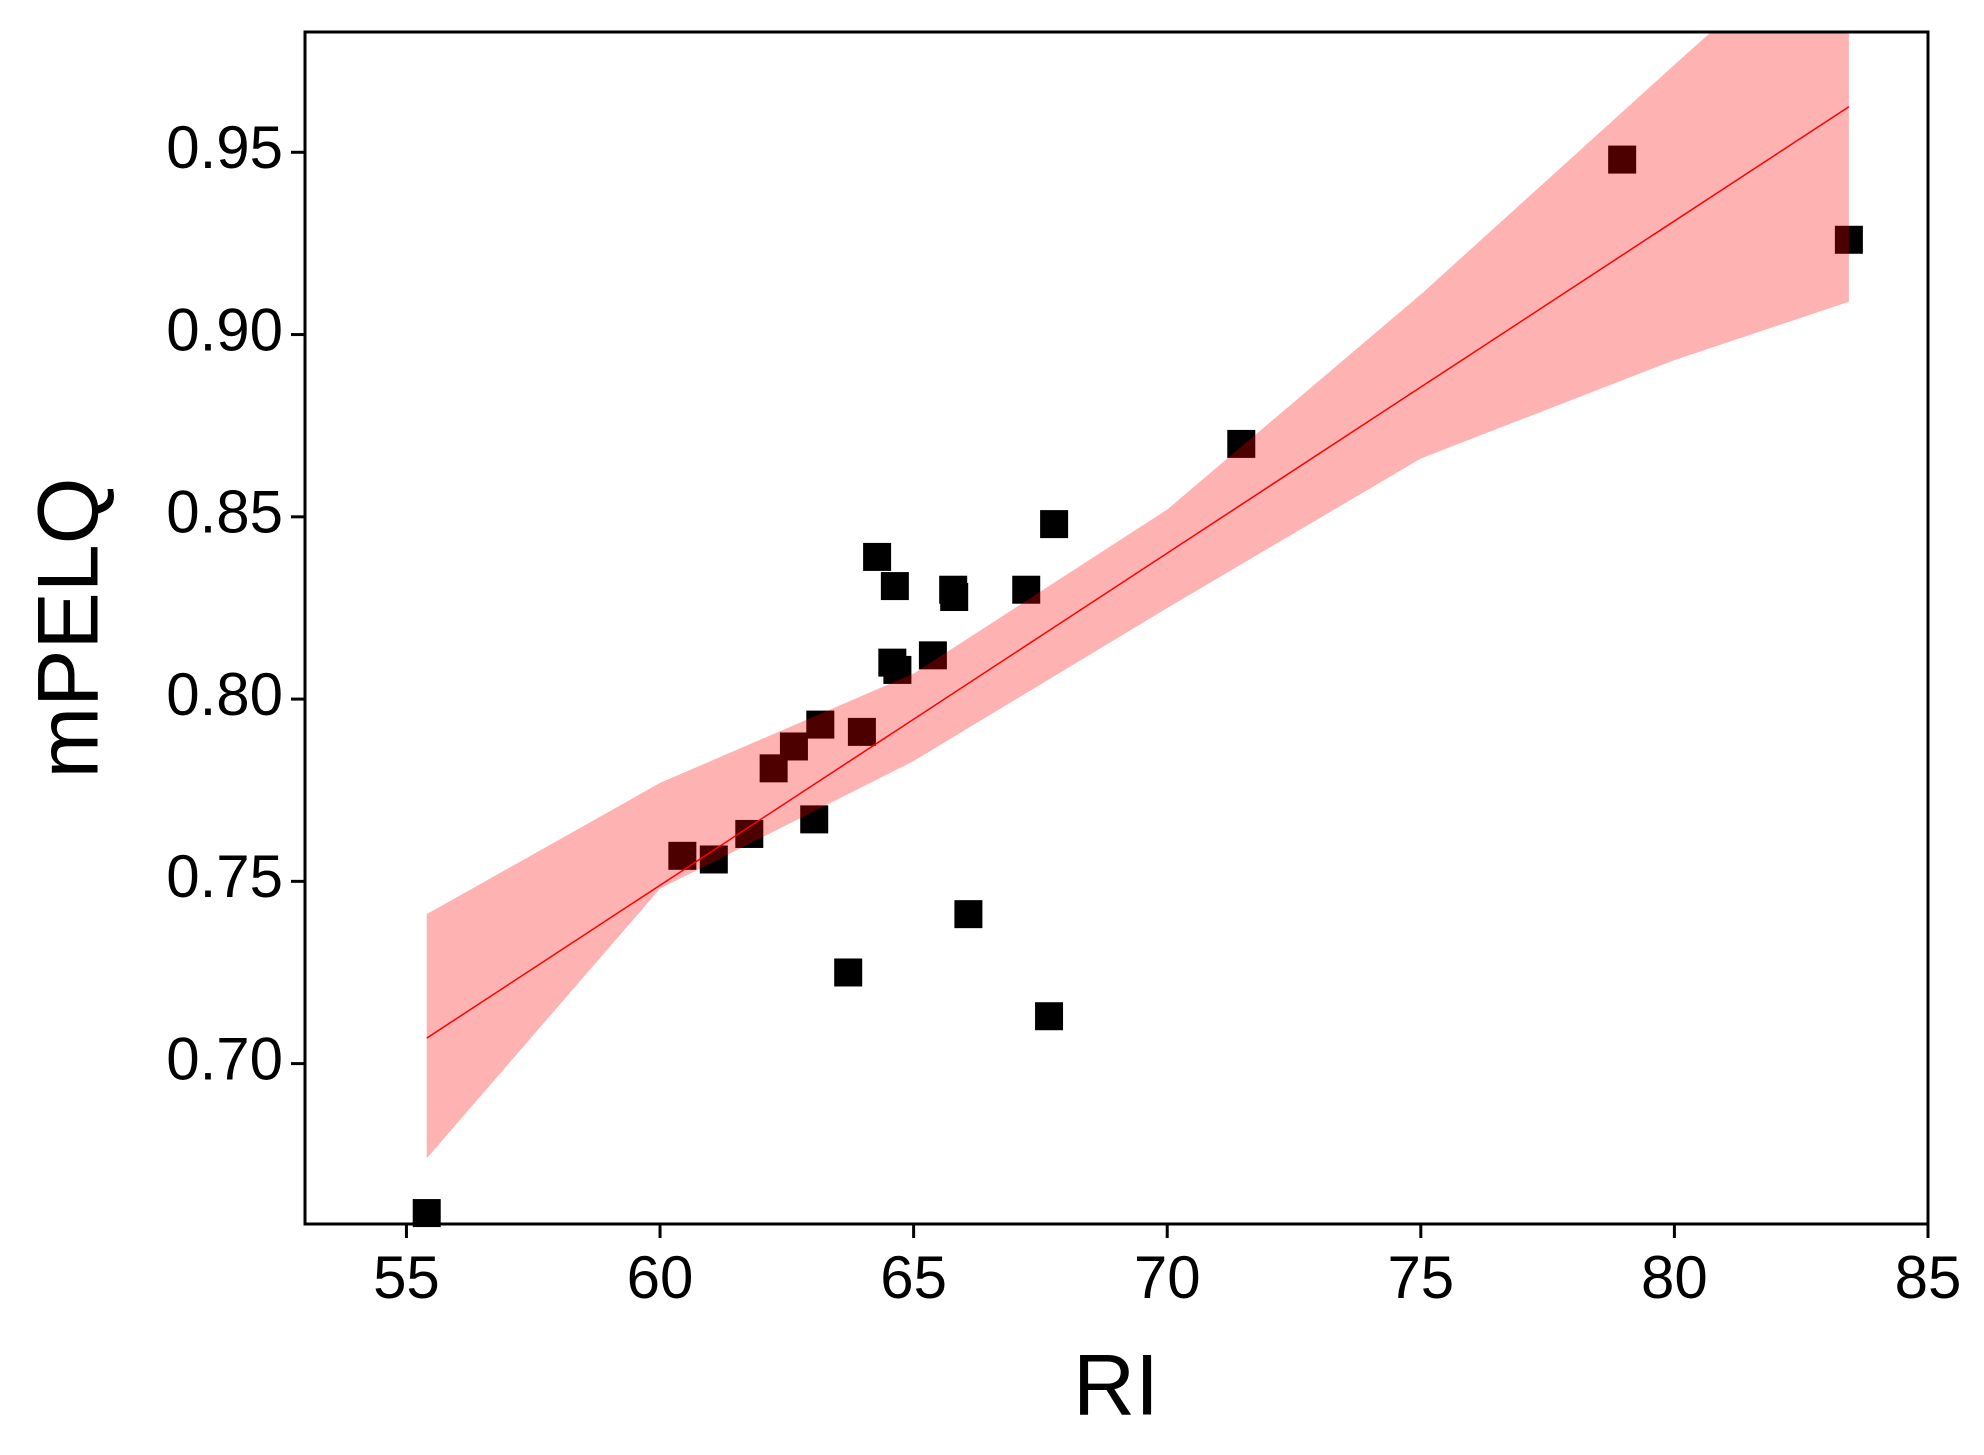 The image size is (1984, 1455). Describe the element at coordinates (1928, 1277) in the screenshot. I see `x-tick-label: 85` at that location.